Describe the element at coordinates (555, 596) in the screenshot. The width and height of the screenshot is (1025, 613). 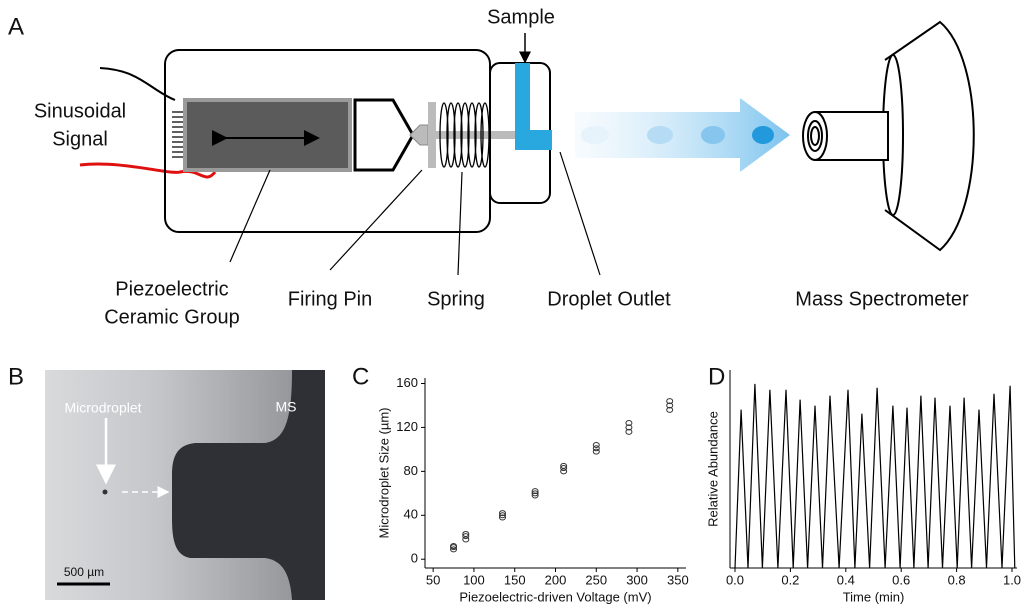
I see `x-axis-title: Piezoelectric-driven Voltage (mV)` at that location.